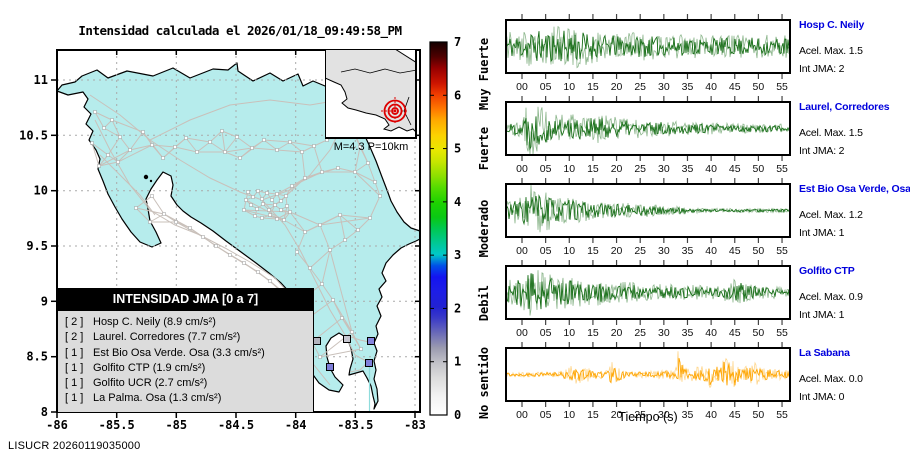  What do you see at coordinates (824, 353) in the screenshot?
I see `station-name: La Sabana` at bounding box center [824, 353].